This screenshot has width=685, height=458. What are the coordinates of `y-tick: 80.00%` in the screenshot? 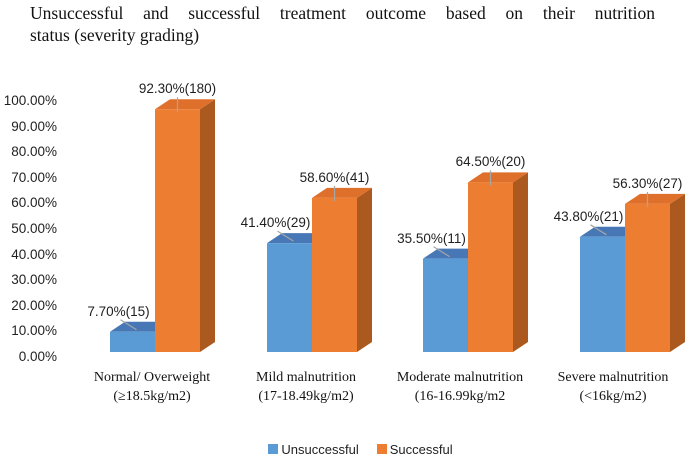 It's located at (34, 152).